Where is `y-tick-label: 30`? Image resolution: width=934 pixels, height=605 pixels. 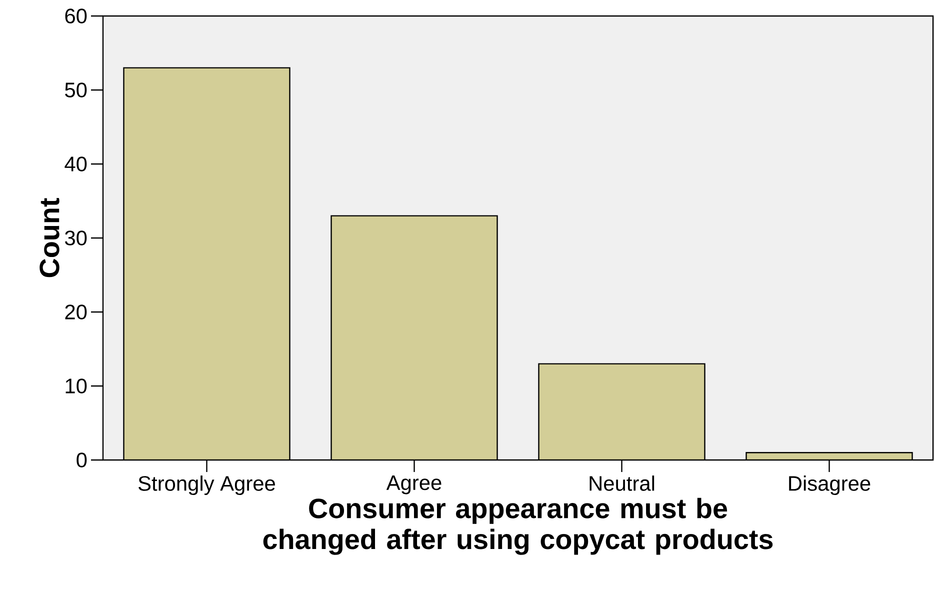
y-tick-label: 30 is located at coordinates (76, 238).